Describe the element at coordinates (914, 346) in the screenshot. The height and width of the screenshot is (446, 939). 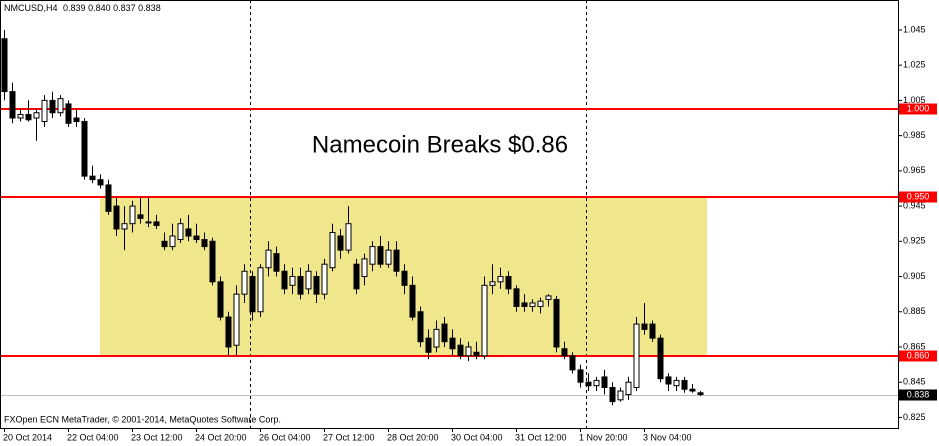
I see `y-tick-label: 0.865` at that location.